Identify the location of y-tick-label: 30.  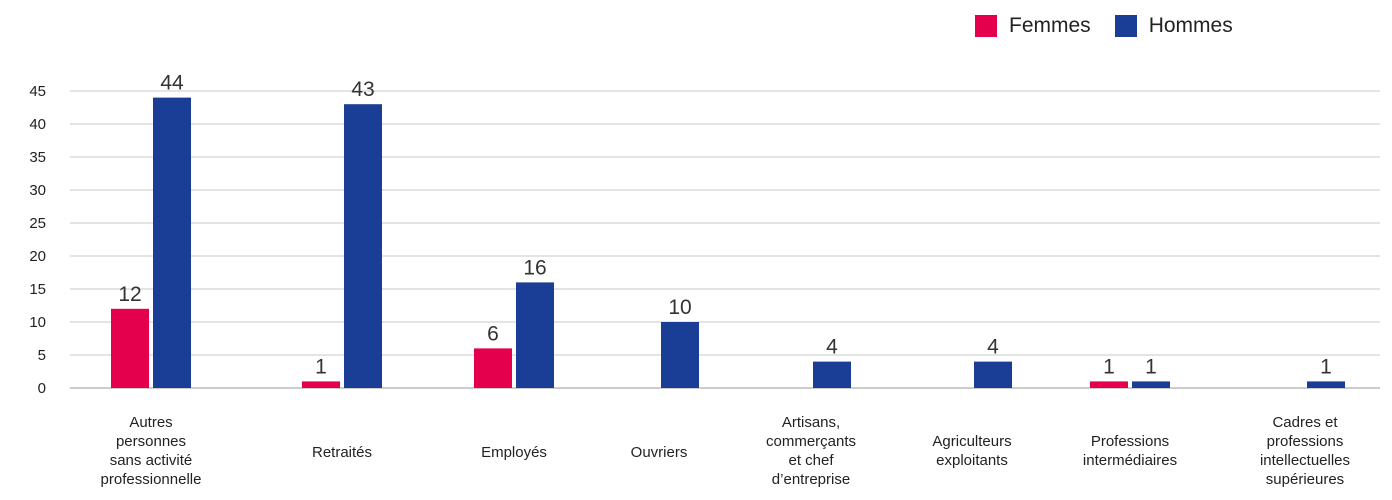
(37, 190).